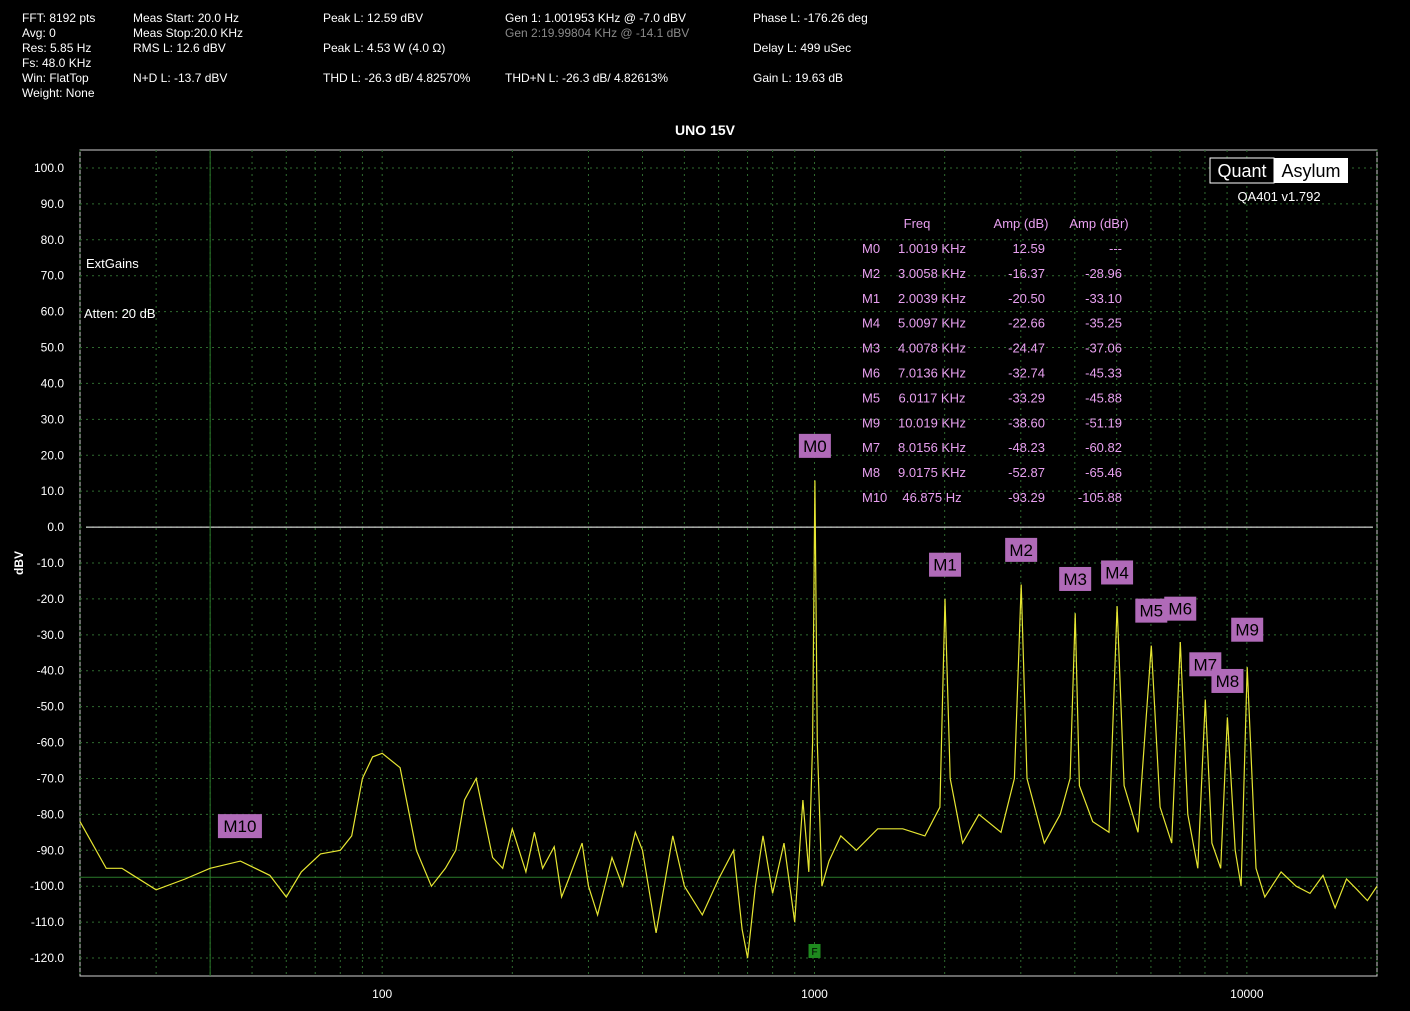 The width and height of the screenshot is (1410, 1011). What do you see at coordinates (1103, 273) in the screenshot?
I see `marker-table-amp-dbr: -28.96` at bounding box center [1103, 273].